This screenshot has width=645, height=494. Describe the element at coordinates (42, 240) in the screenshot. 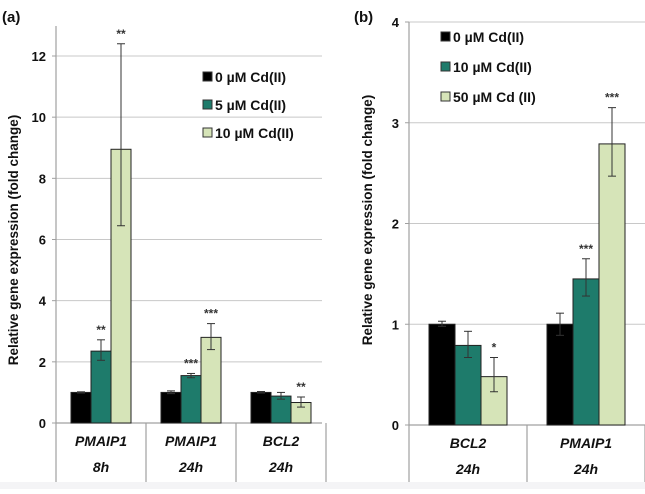

I see `y-tick-label: 6` at that location.